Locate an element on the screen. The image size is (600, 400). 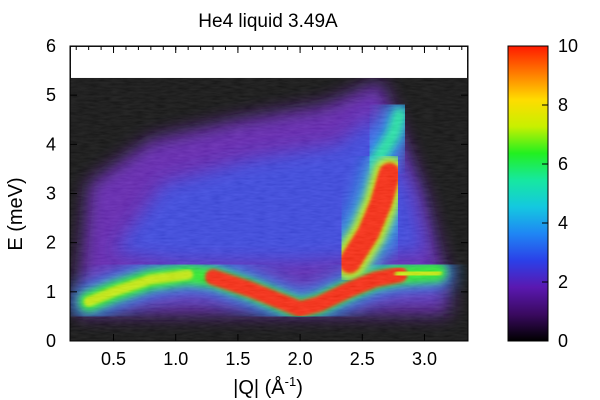
x-tick-label: 2.0 is located at coordinates (300, 359).